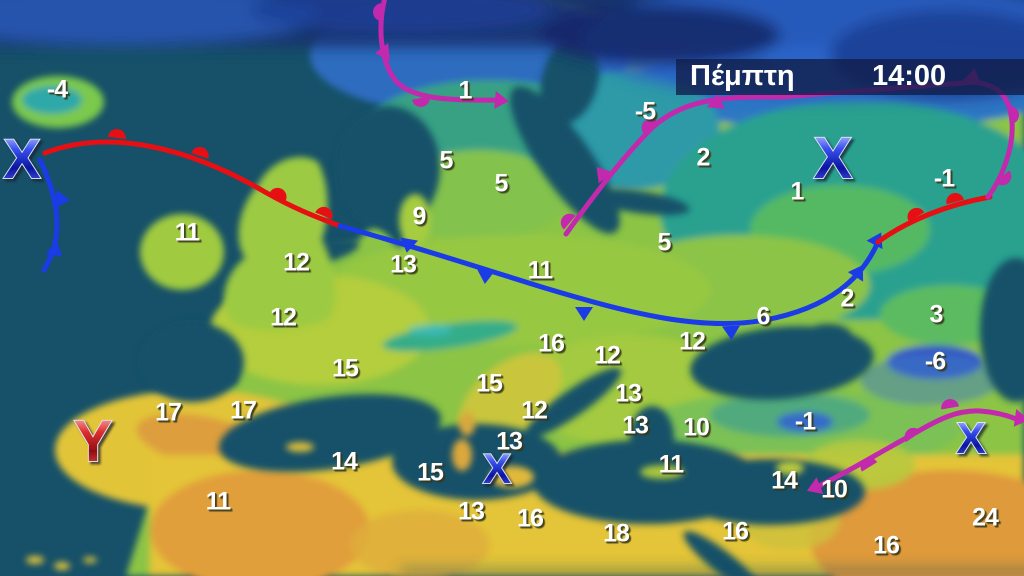 The image size is (1024, 576). Describe the element at coordinates (93, 441) in the screenshot. I see `pressure-center-symbol-Y: Y` at that location.